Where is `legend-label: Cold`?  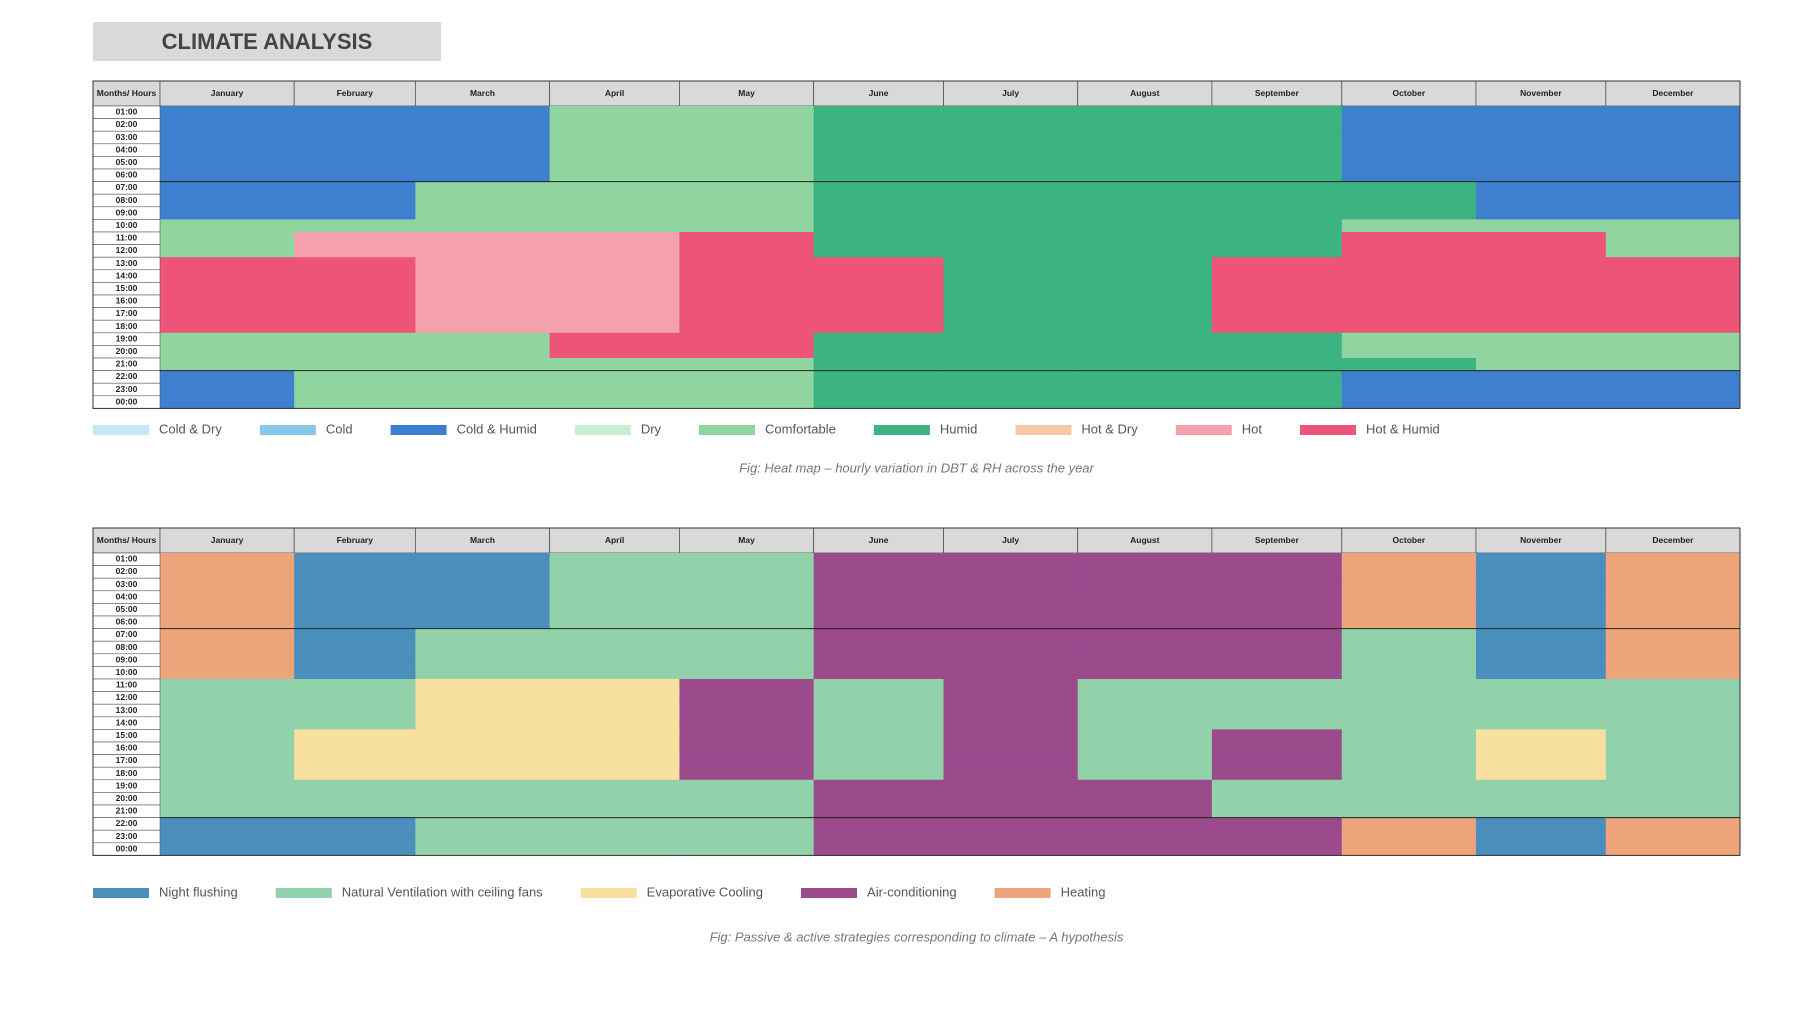 legend-label: Cold is located at coordinates (339, 428).